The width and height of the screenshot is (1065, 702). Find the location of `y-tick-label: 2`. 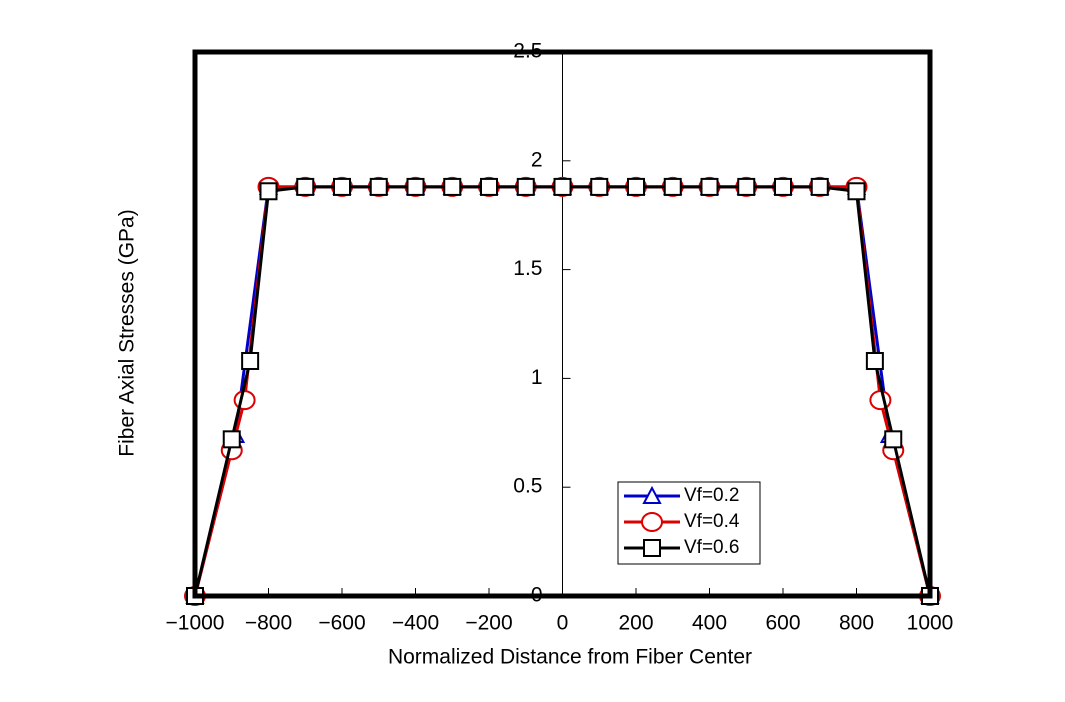

y-tick-label: 2 is located at coordinates (537, 159).